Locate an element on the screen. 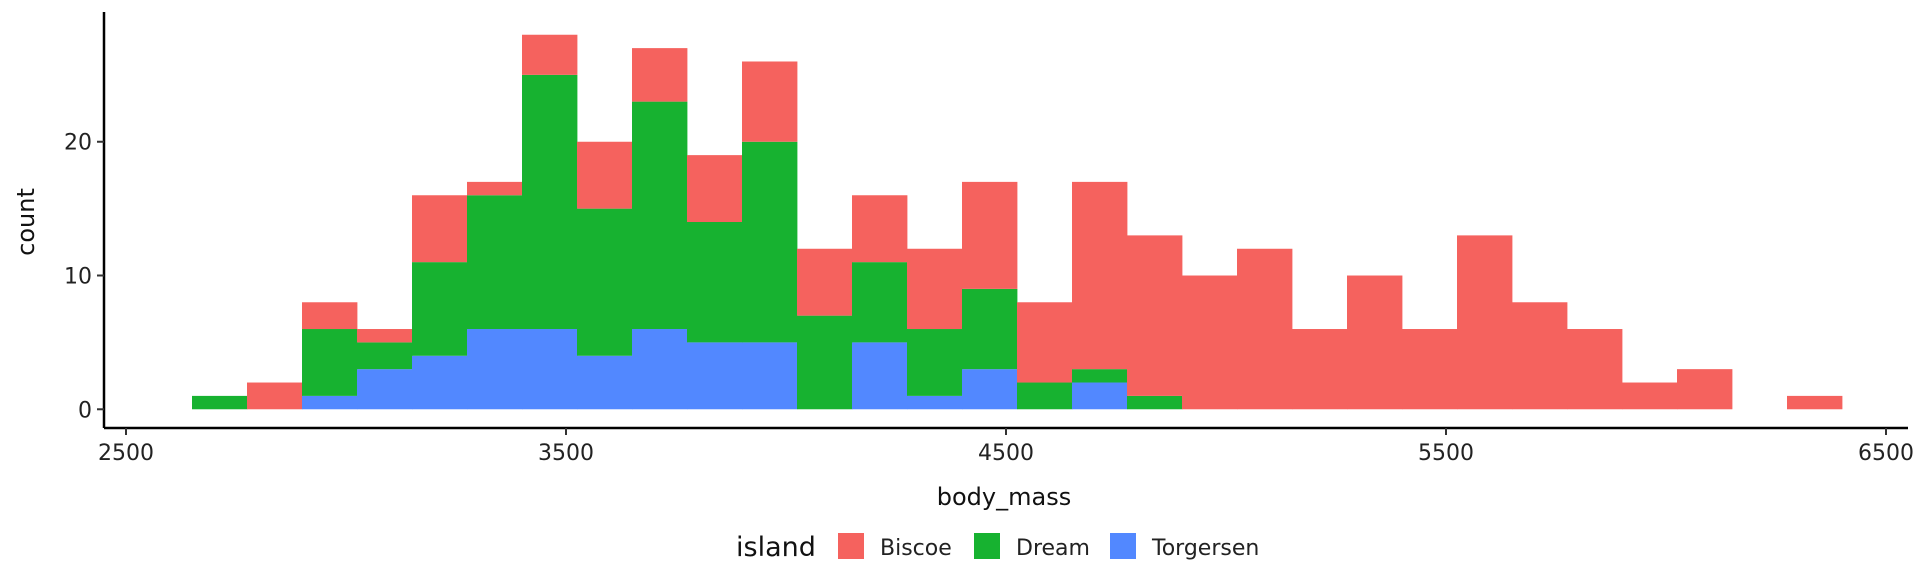 Image resolution: width=1920 pixels, height=576 pixels. legend: island Biscoe Dream Torgersen is located at coordinates (997, 547).